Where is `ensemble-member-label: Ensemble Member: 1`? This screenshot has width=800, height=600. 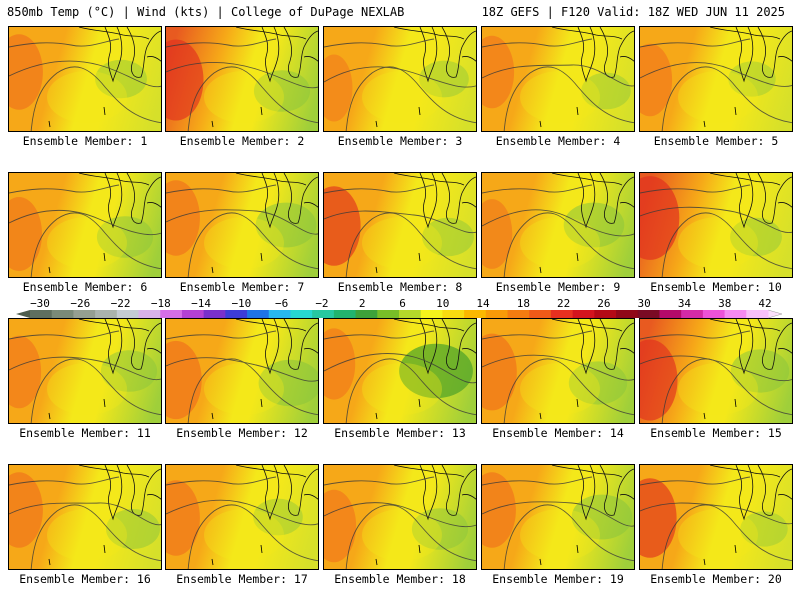
ensemble-member-label: Ensemble Member: 1 is located at coordinates (85, 141).